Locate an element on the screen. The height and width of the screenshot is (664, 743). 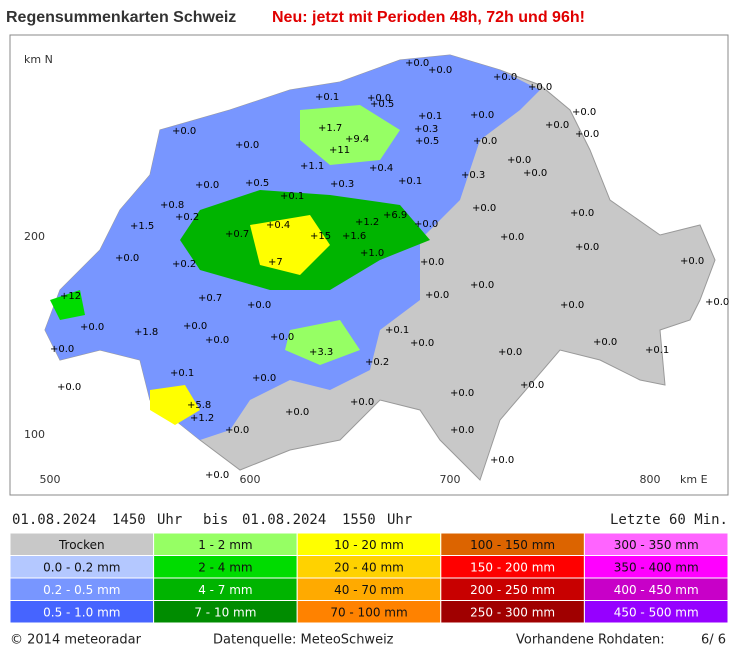
east-label: km E is located at coordinates (694, 479).